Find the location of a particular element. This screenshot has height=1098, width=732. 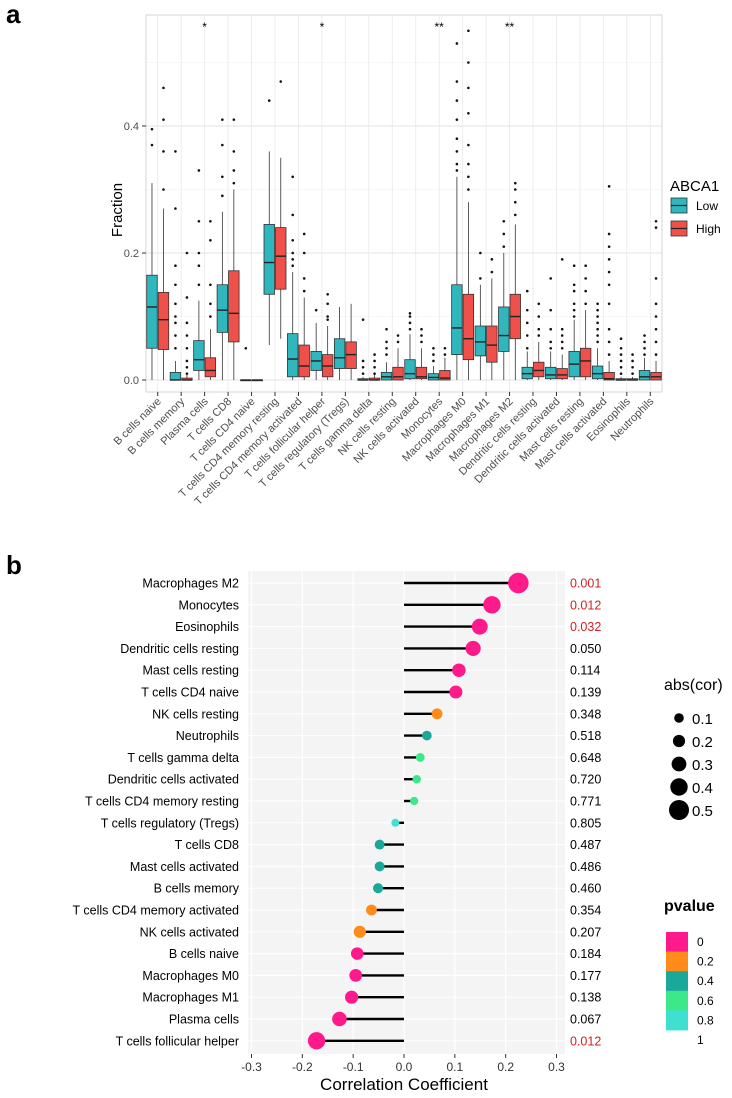

legend-item-high: High is located at coordinates (695, 228).